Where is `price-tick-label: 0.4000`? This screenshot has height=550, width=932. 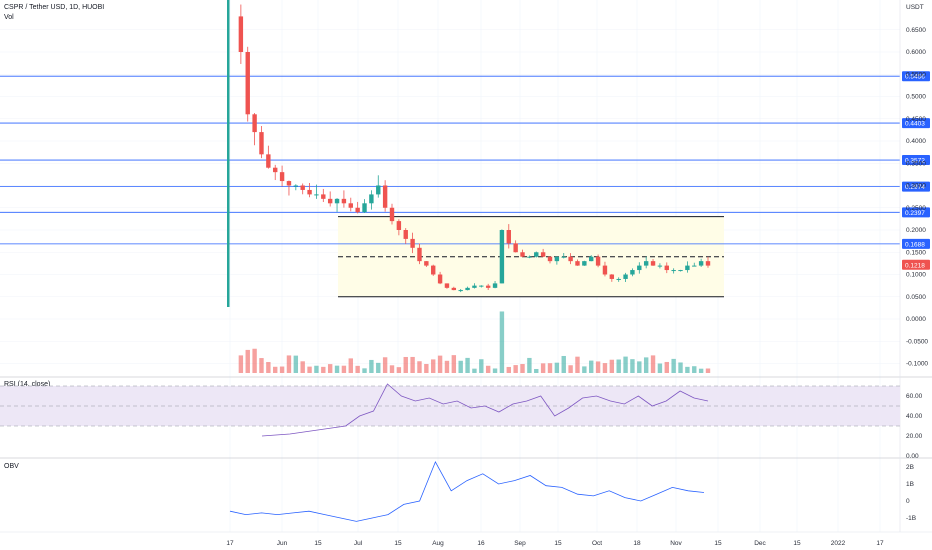
price-tick-label: 0.4000 is located at coordinates (916, 141).